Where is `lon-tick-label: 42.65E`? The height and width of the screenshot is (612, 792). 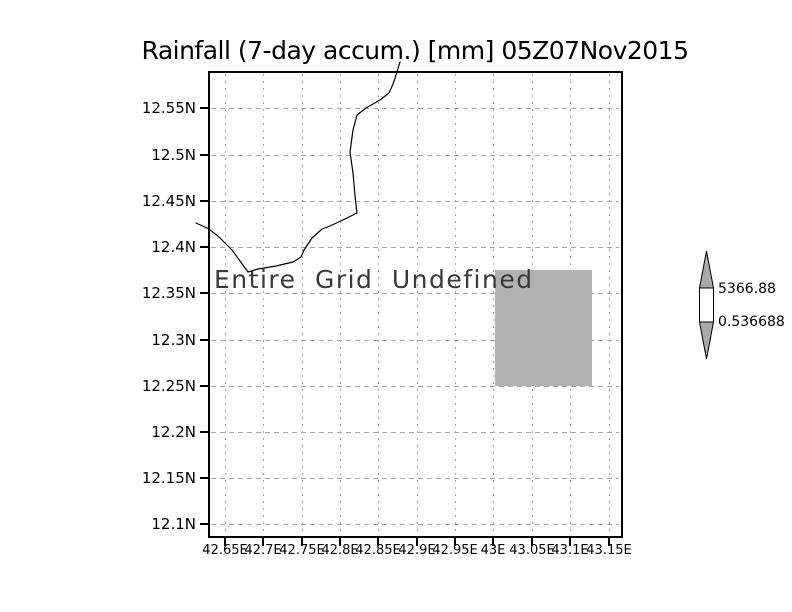 lon-tick-label: 42.65E is located at coordinates (225, 550).